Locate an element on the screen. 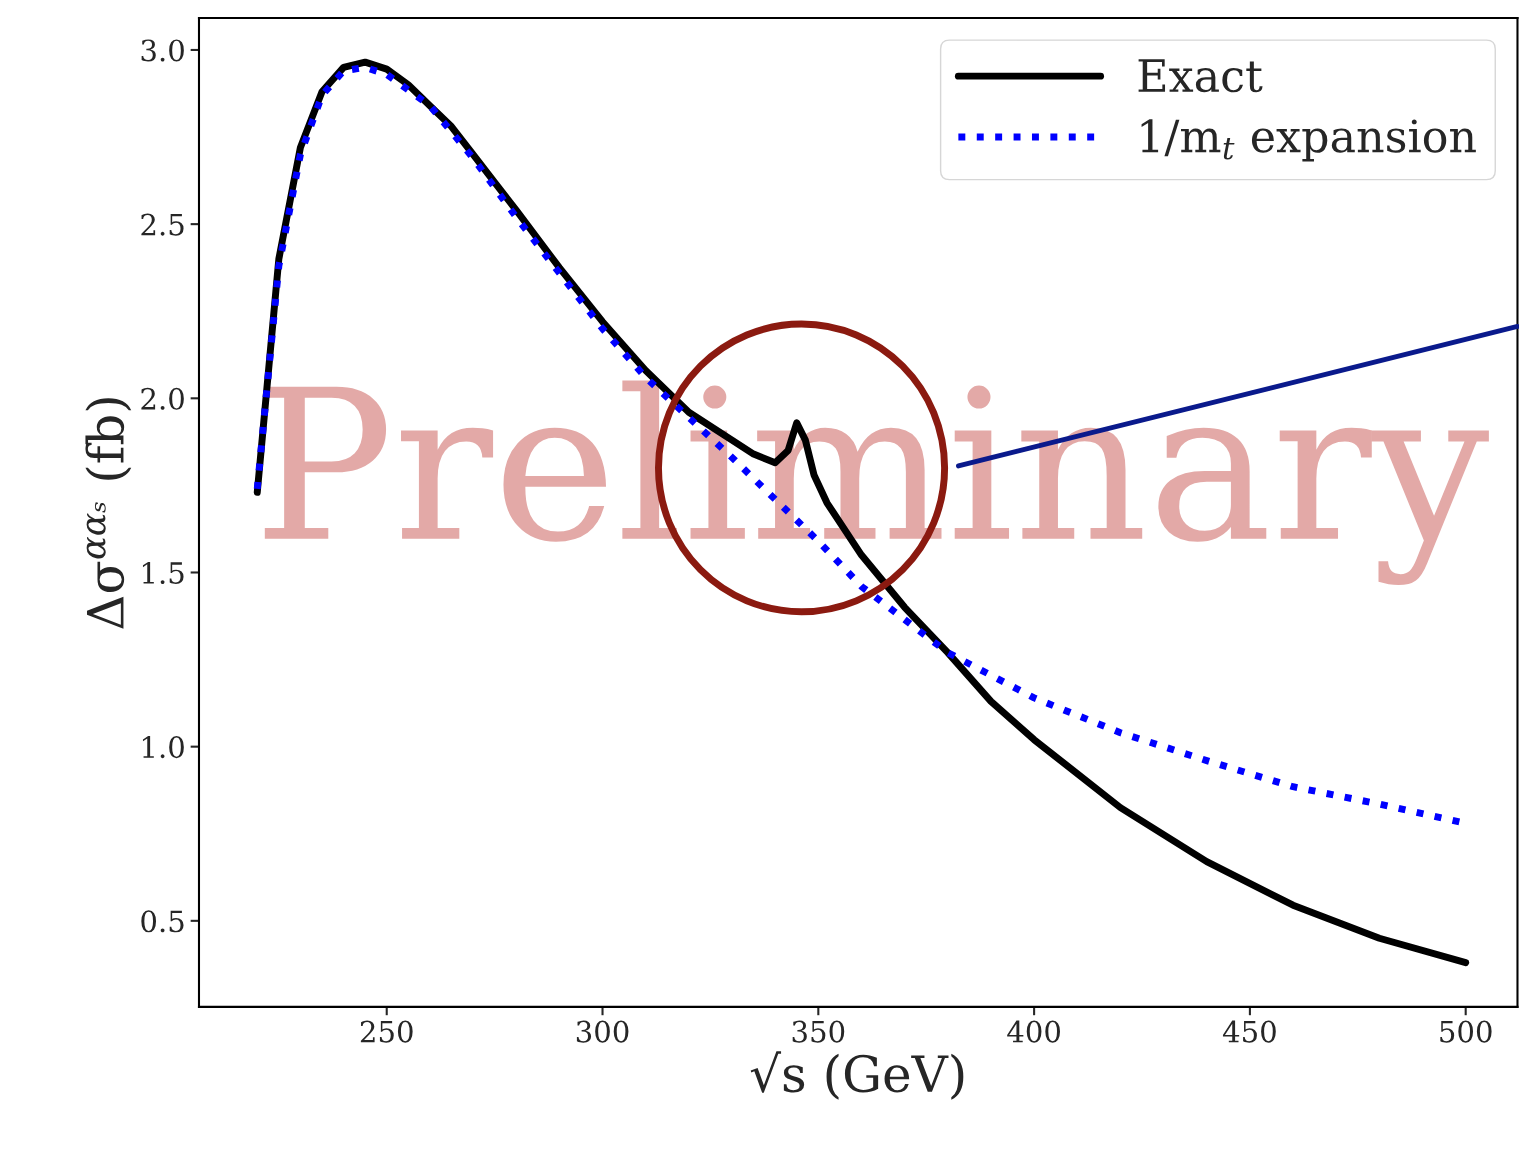  x-tick-label: 350 is located at coordinates (818, 1031).